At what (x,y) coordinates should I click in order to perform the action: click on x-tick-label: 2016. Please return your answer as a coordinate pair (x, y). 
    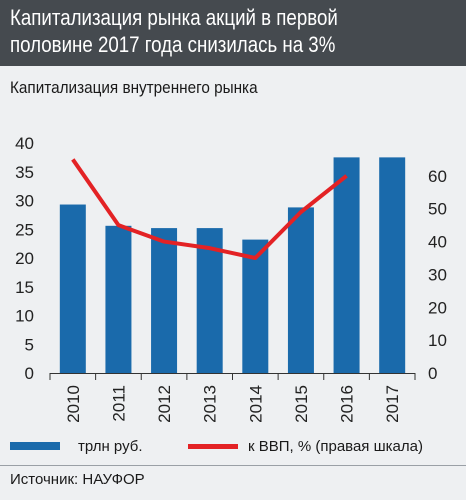
    Looking at the image, I should click on (347, 404).